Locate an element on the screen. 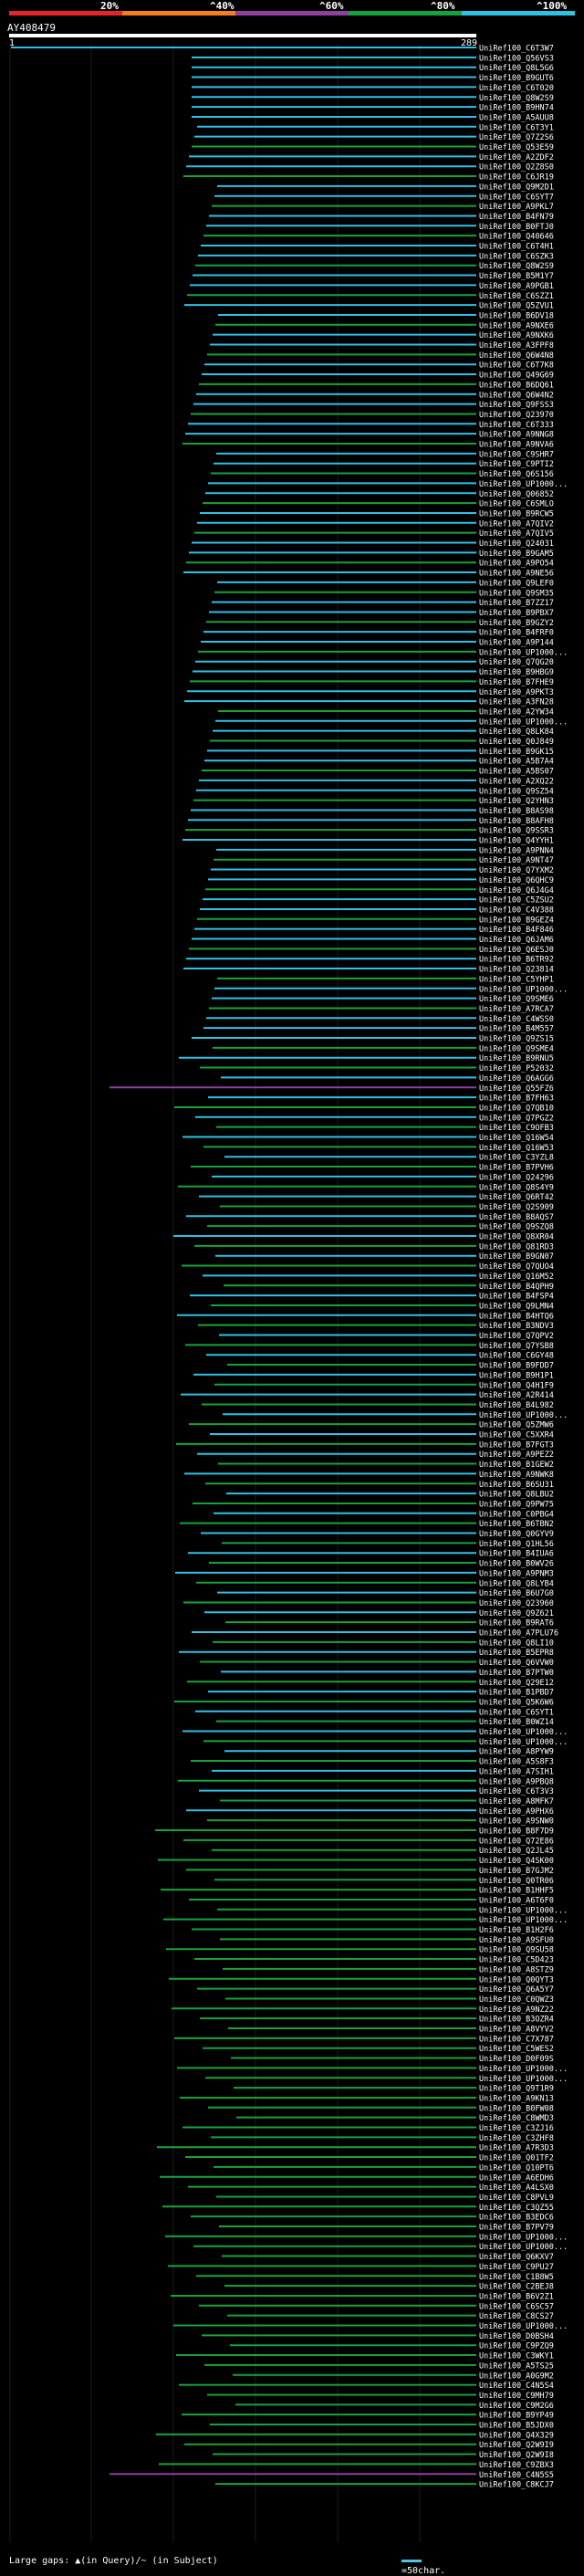 This screenshot has width=584, height=2576. hit-label: UniRef100_Q0QYT3 is located at coordinates (516, 1979).